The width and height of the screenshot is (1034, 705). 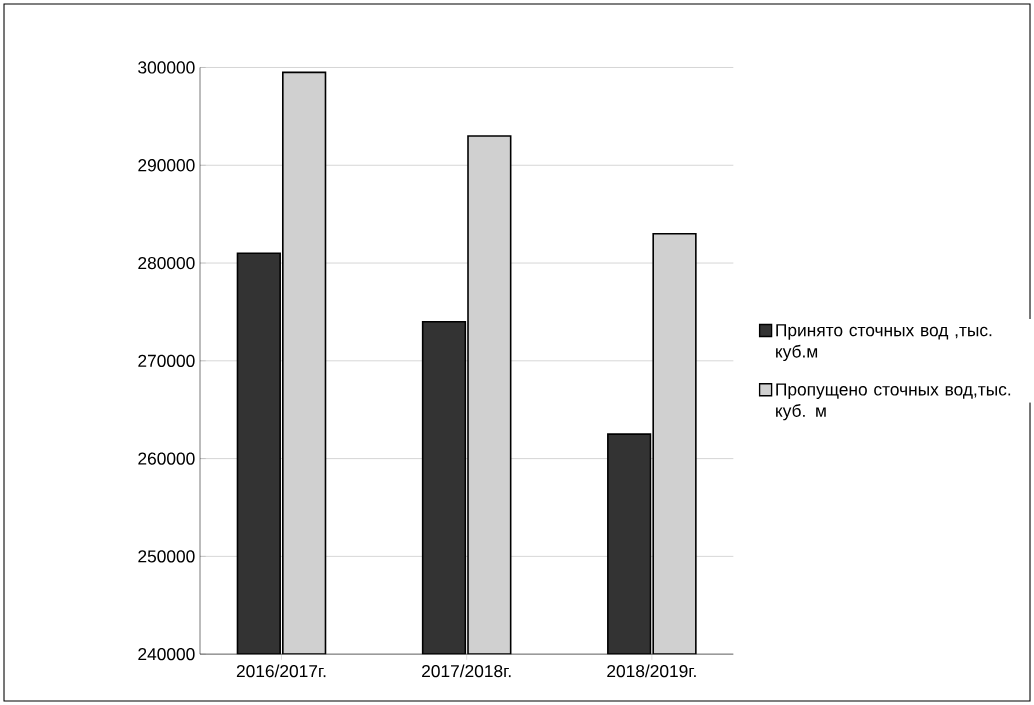 What do you see at coordinates (281, 671) in the screenshot?
I see `x-tick-label: 2016/2017г.` at bounding box center [281, 671].